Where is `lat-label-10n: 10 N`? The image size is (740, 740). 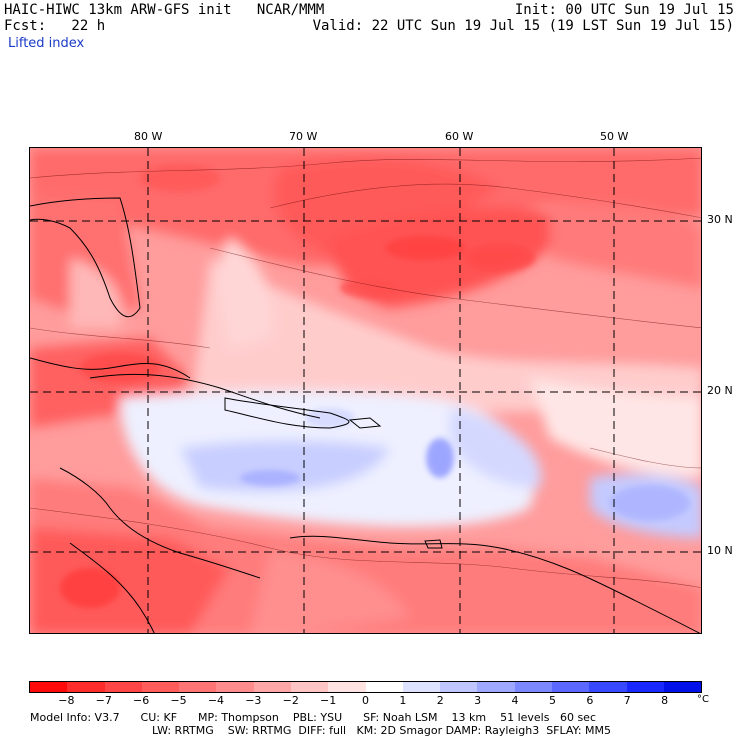
lat-label-10n: 10 N is located at coordinates (720, 550).